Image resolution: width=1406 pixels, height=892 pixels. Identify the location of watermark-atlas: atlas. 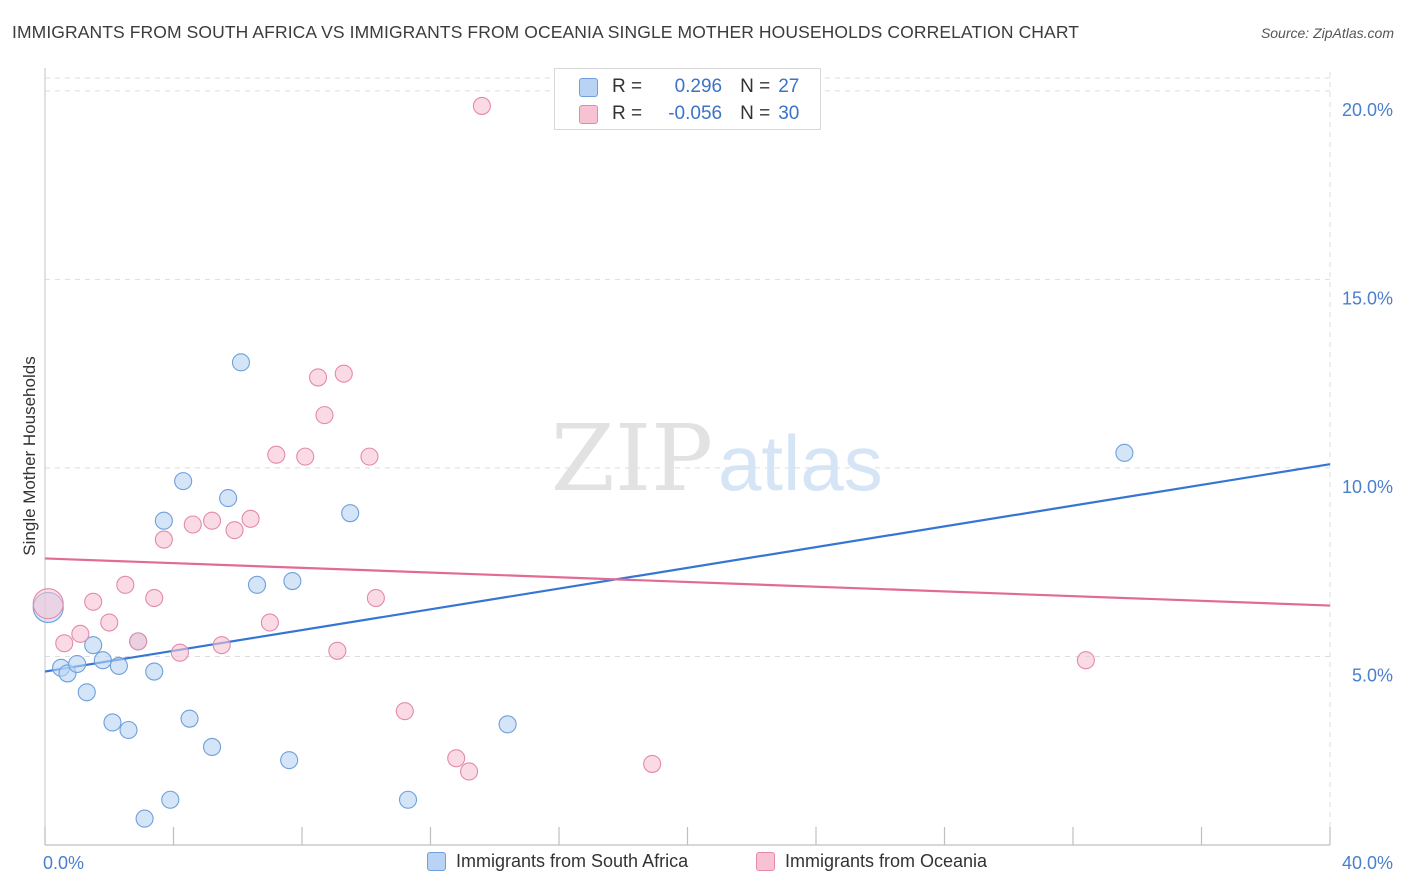
(800, 463).